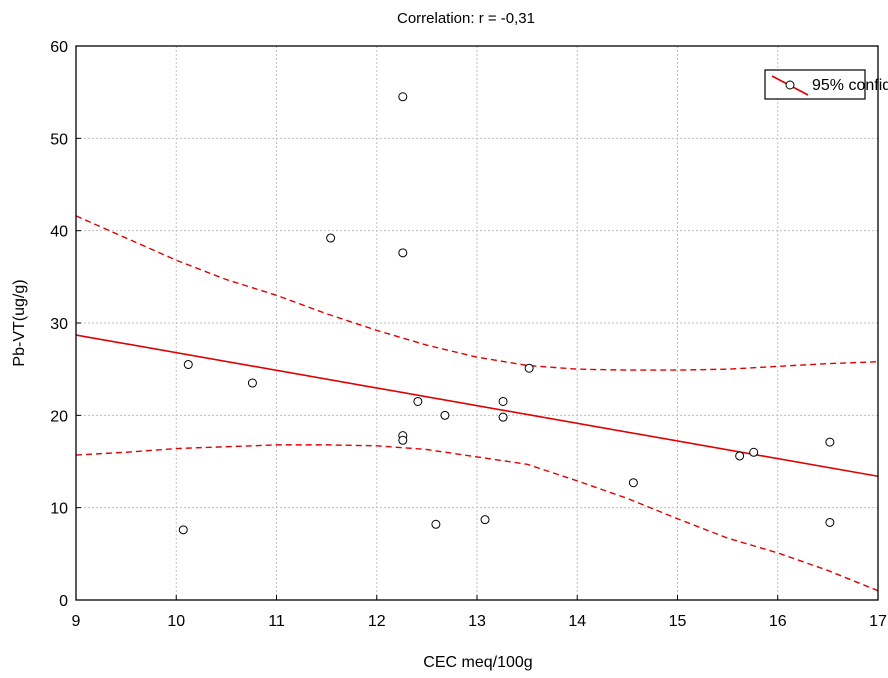 Image resolution: width=888 pixels, height=678 pixels. I want to click on chart-title: Correlation: r = -0,31, so click(466, 18).